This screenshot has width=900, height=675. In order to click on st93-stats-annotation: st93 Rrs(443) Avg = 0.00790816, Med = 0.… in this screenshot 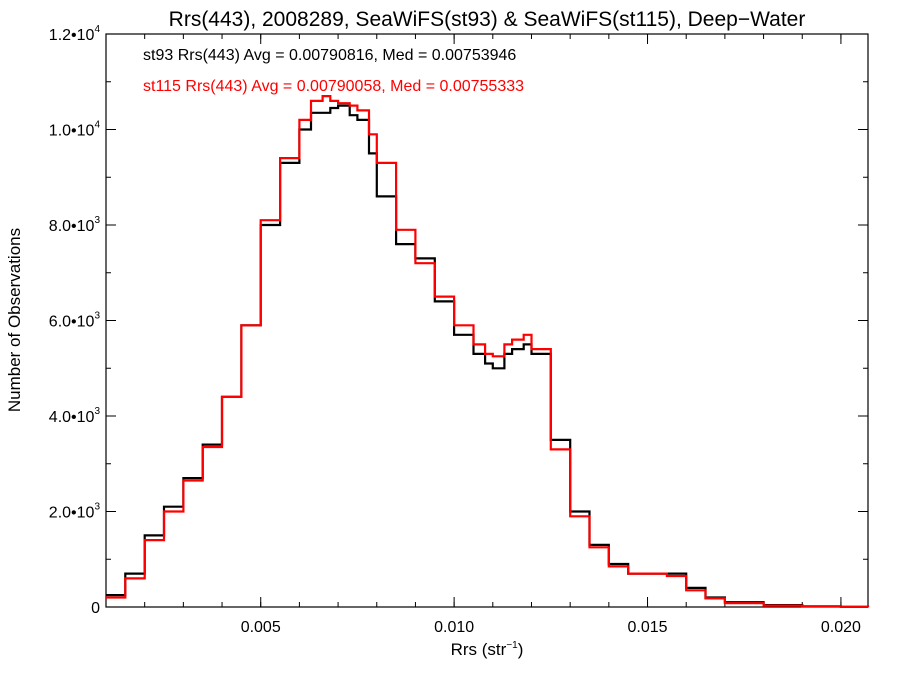, I will do `click(329, 55)`.